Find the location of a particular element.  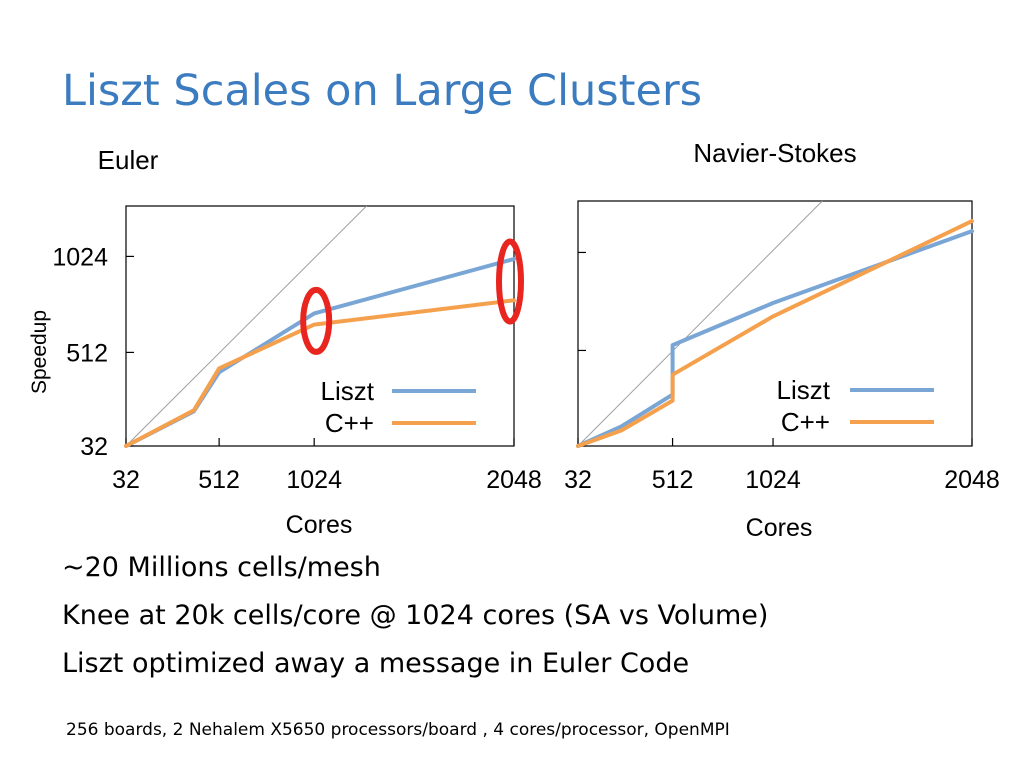

series-line-liszt is located at coordinates (775, 338).